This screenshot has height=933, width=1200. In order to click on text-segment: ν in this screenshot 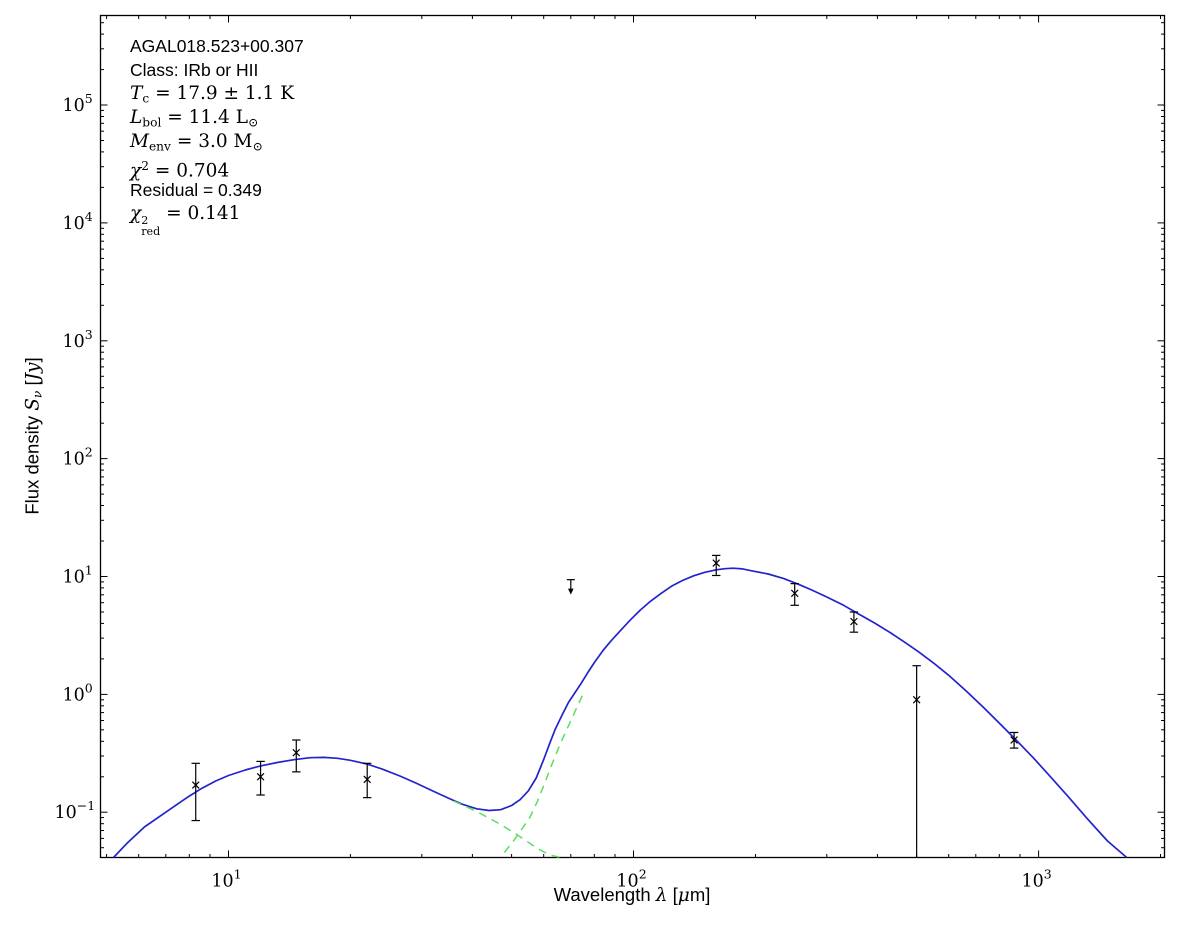, I will do `click(37, 394)`.